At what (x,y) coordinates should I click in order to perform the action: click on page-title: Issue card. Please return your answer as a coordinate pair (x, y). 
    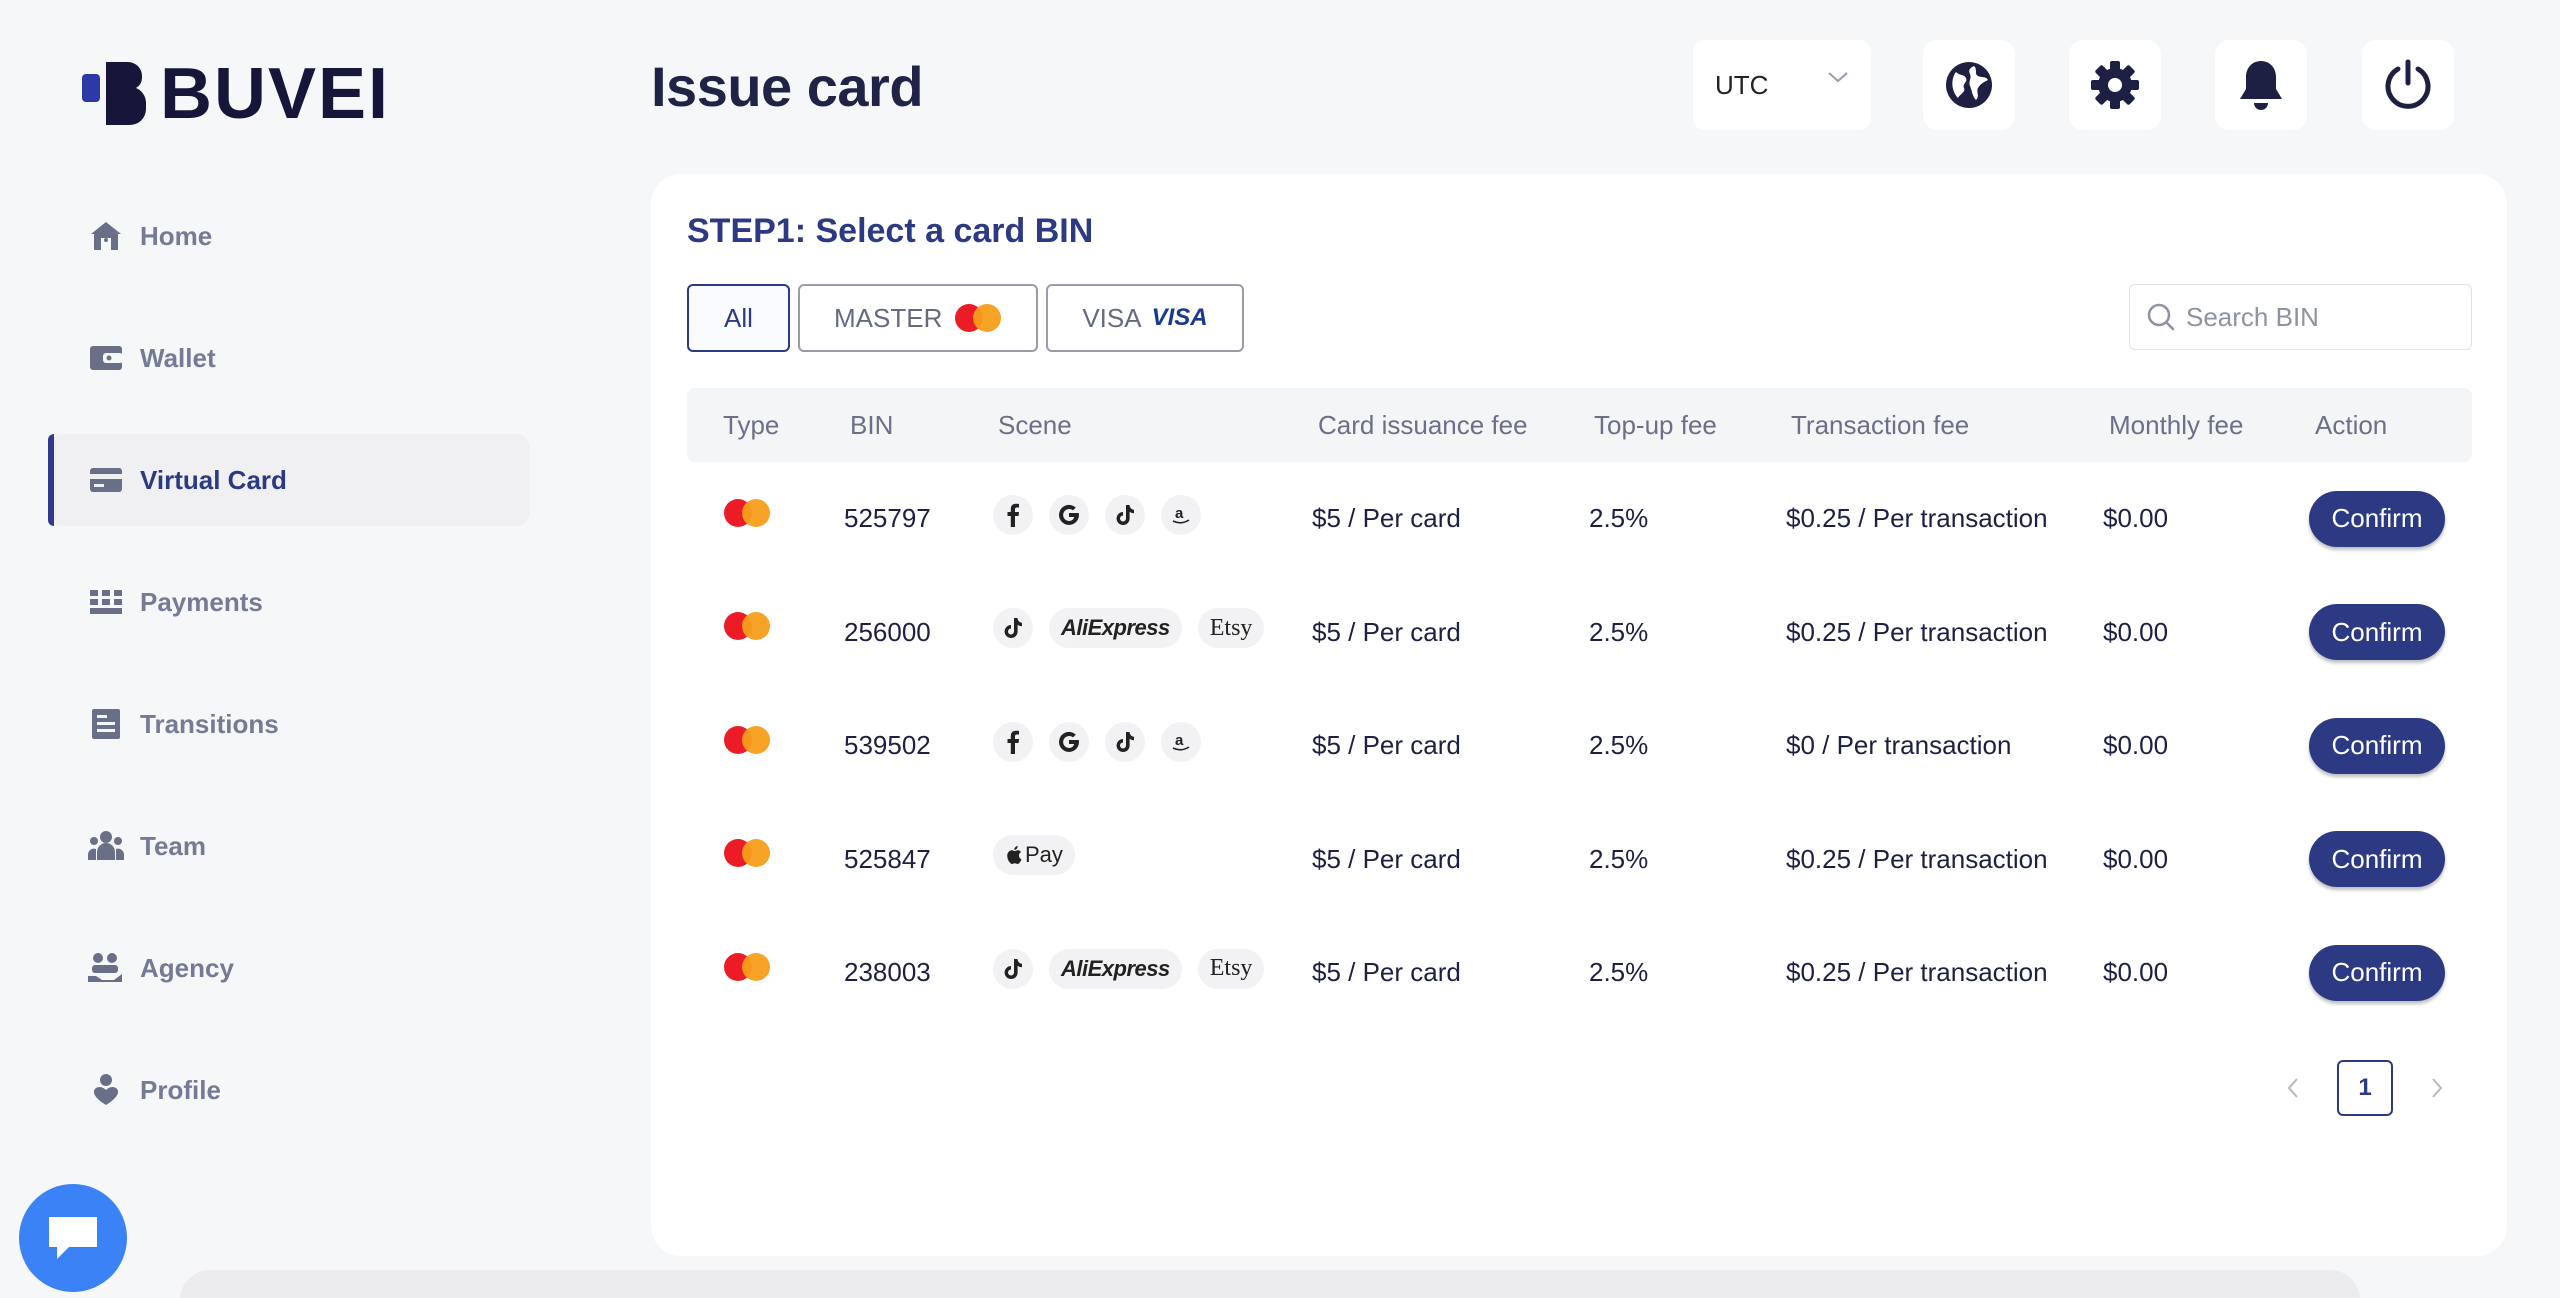
    Looking at the image, I should click on (787, 86).